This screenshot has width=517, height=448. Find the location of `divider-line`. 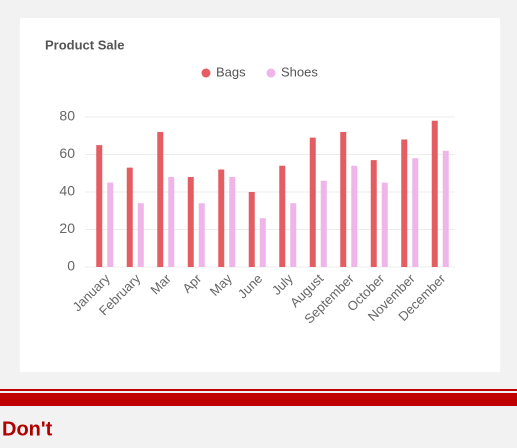

divider-line is located at coordinates (258, 390).